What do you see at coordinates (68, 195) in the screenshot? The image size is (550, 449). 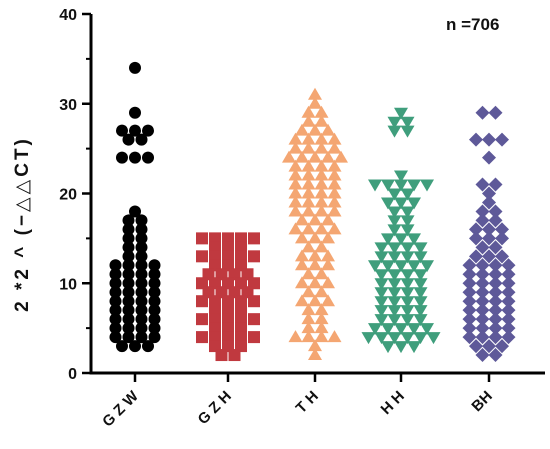 I see `y-tick-label: 20` at bounding box center [68, 195].